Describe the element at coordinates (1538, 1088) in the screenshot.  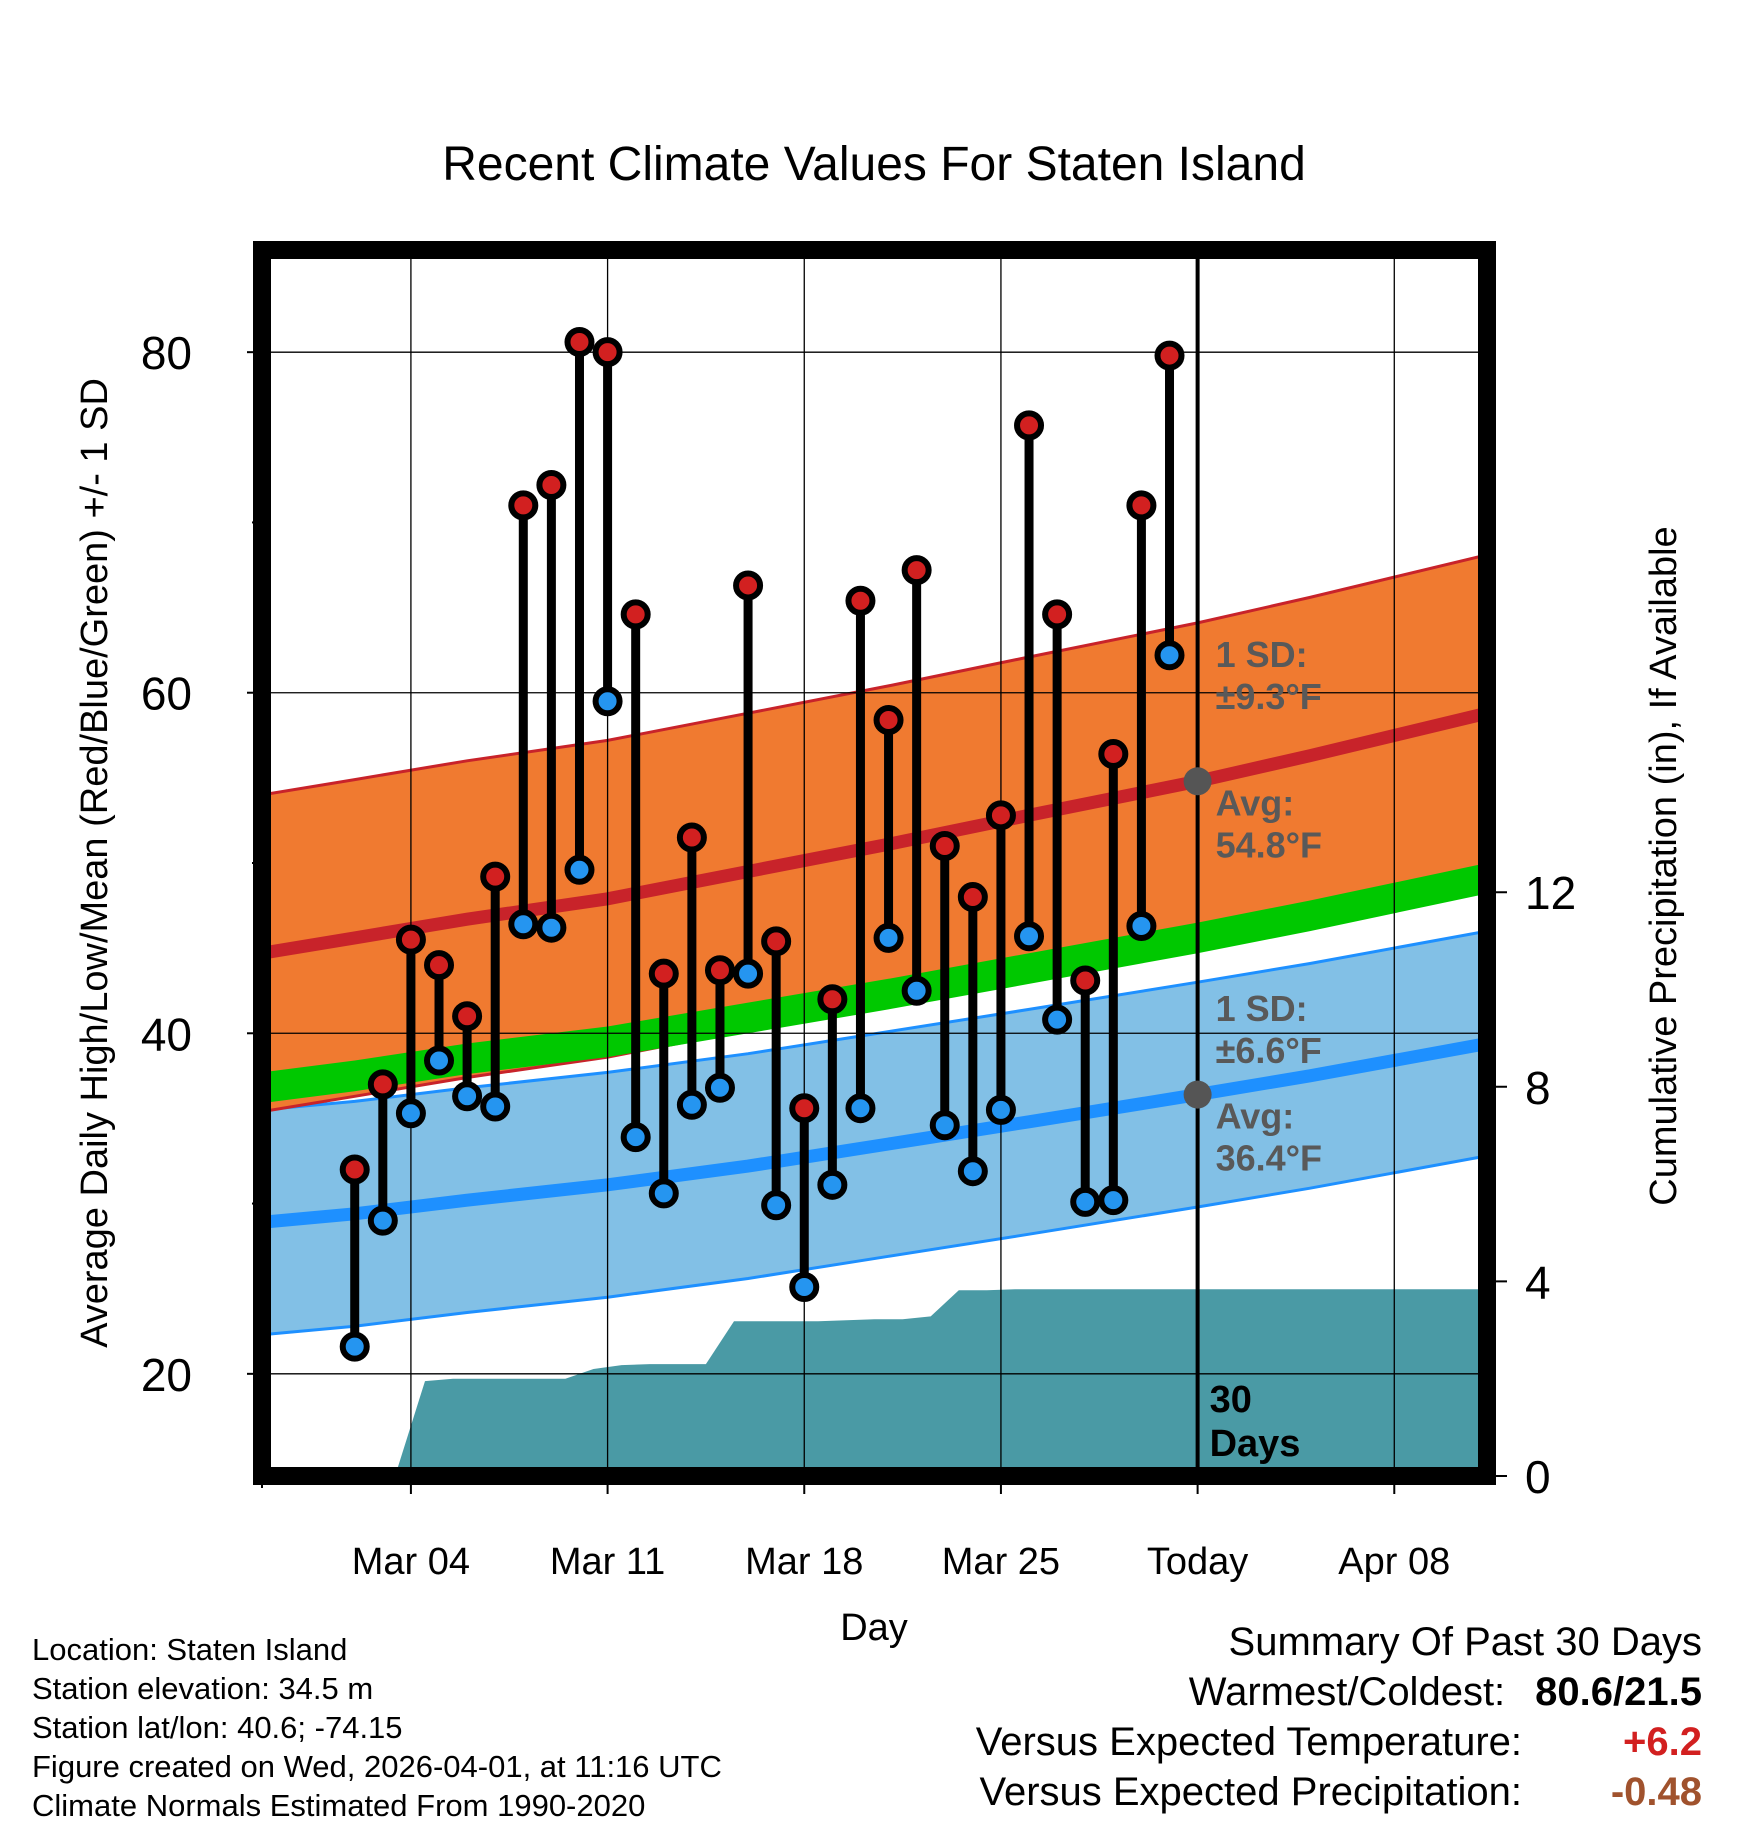
I see `y2-tick-label: 8` at that location.